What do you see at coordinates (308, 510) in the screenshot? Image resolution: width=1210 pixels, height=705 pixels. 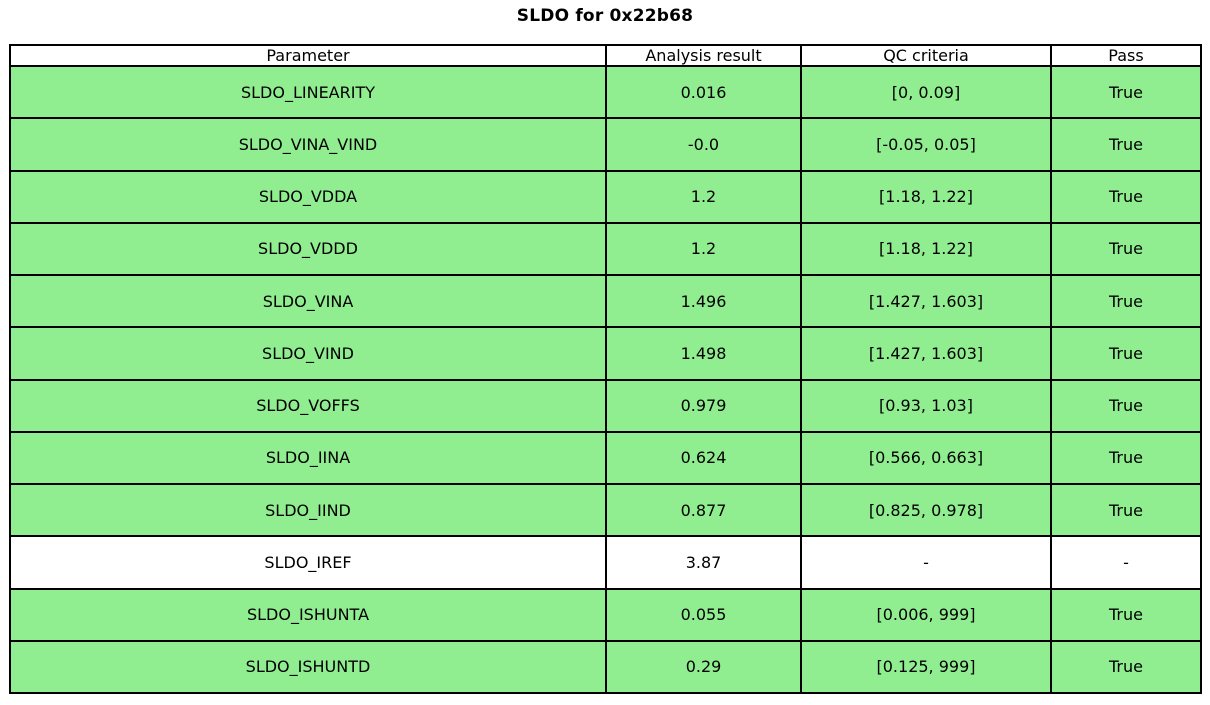 I see `cell-parameter: SLDO_IIND` at bounding box center [308, 510].